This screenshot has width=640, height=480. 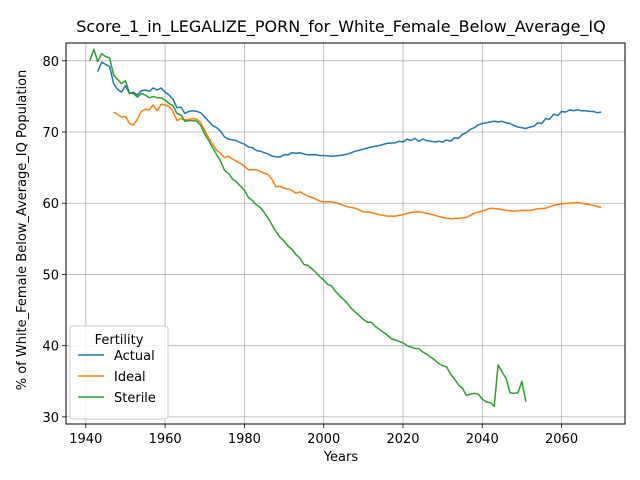 What do you see at coordinates (130, 377) in the screenshot?
I see `legend-label-ideal: Ideal` at bounding box center [130, 377].